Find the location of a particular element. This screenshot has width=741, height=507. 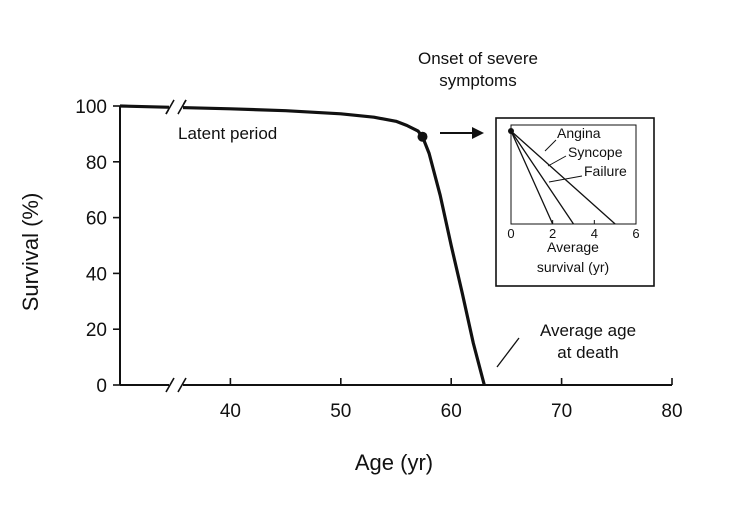

y-tick-label: 20 is located at coordinates (96, 330).